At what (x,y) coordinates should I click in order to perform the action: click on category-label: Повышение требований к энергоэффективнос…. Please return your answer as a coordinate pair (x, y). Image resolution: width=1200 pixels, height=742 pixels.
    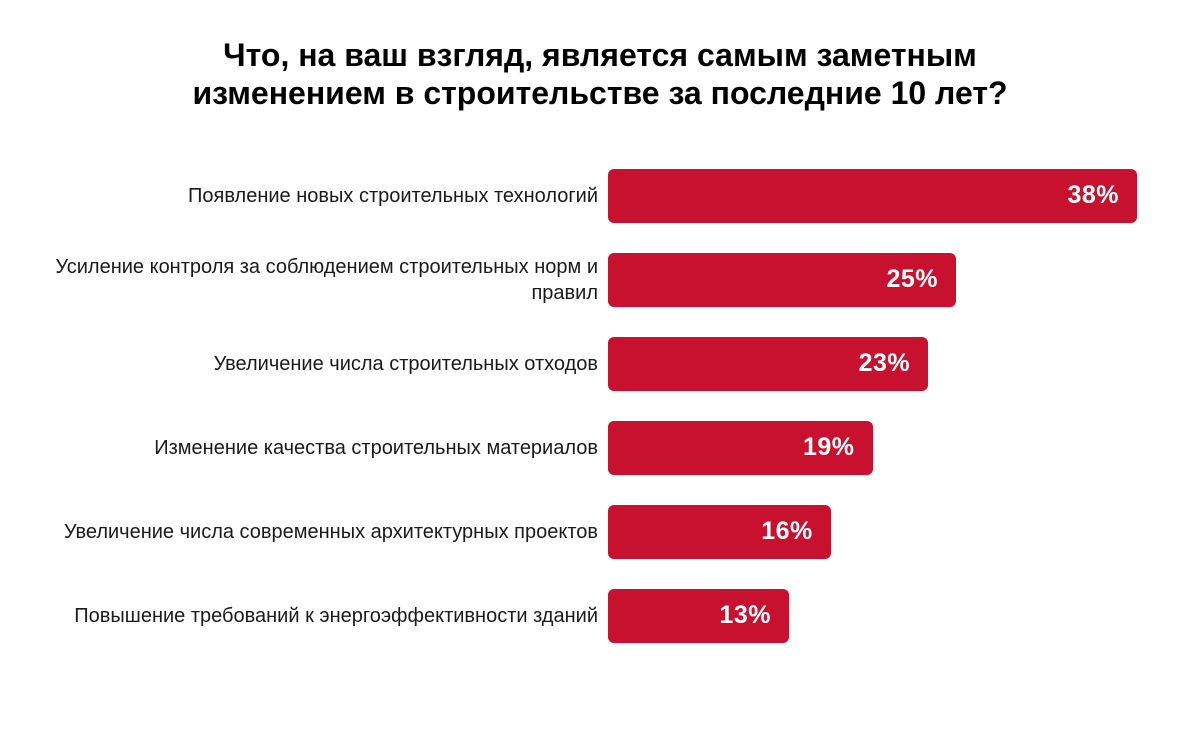
    Looking at the image, I should click on (336, 615).